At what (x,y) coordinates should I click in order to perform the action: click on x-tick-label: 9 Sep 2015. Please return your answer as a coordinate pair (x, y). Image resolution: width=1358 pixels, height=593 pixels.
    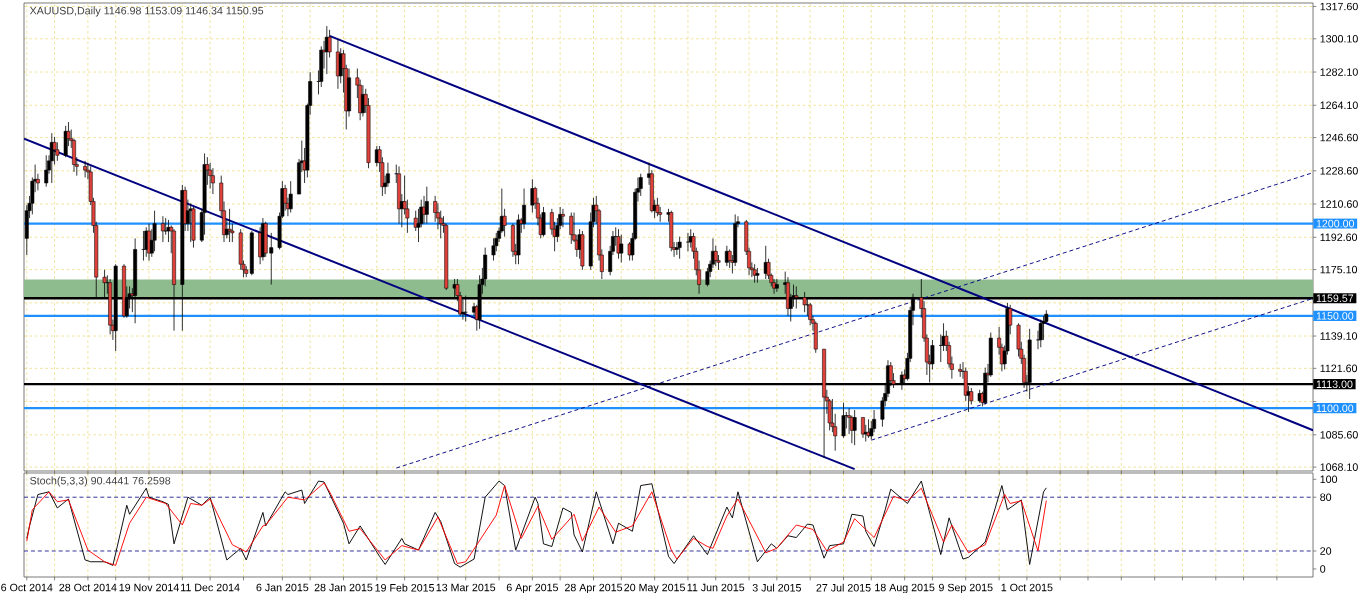
    Looking at the image, I should click on (965, 588).